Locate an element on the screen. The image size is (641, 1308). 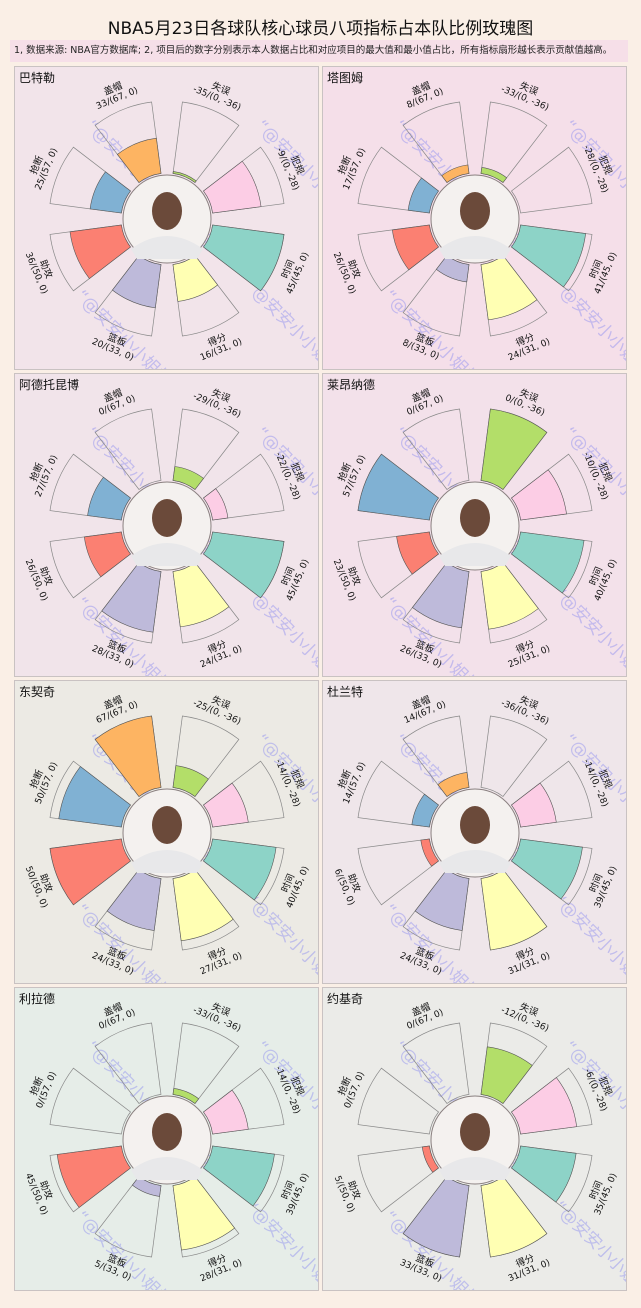
sector-label: 失误-36/(0, -36) is located at coordinates (524, 711).